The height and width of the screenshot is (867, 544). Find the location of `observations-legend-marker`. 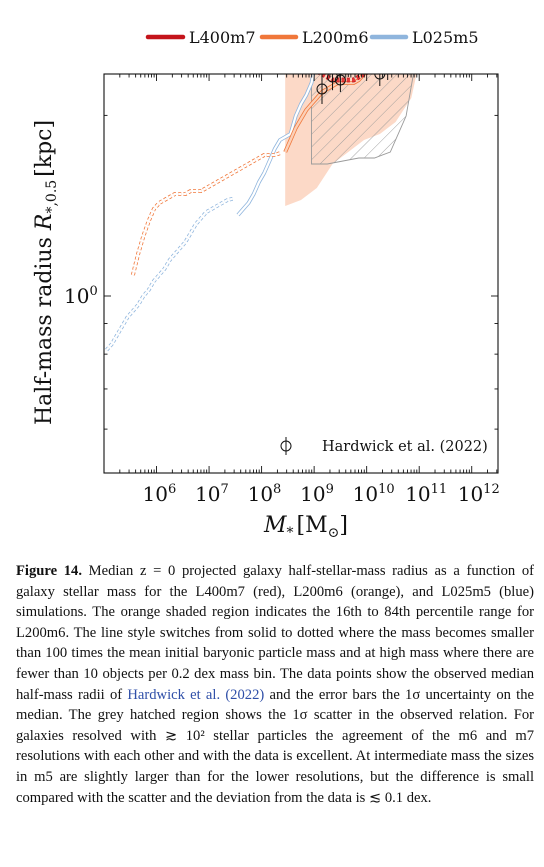

observations-legend-marker is located at coordinates (286, 446).